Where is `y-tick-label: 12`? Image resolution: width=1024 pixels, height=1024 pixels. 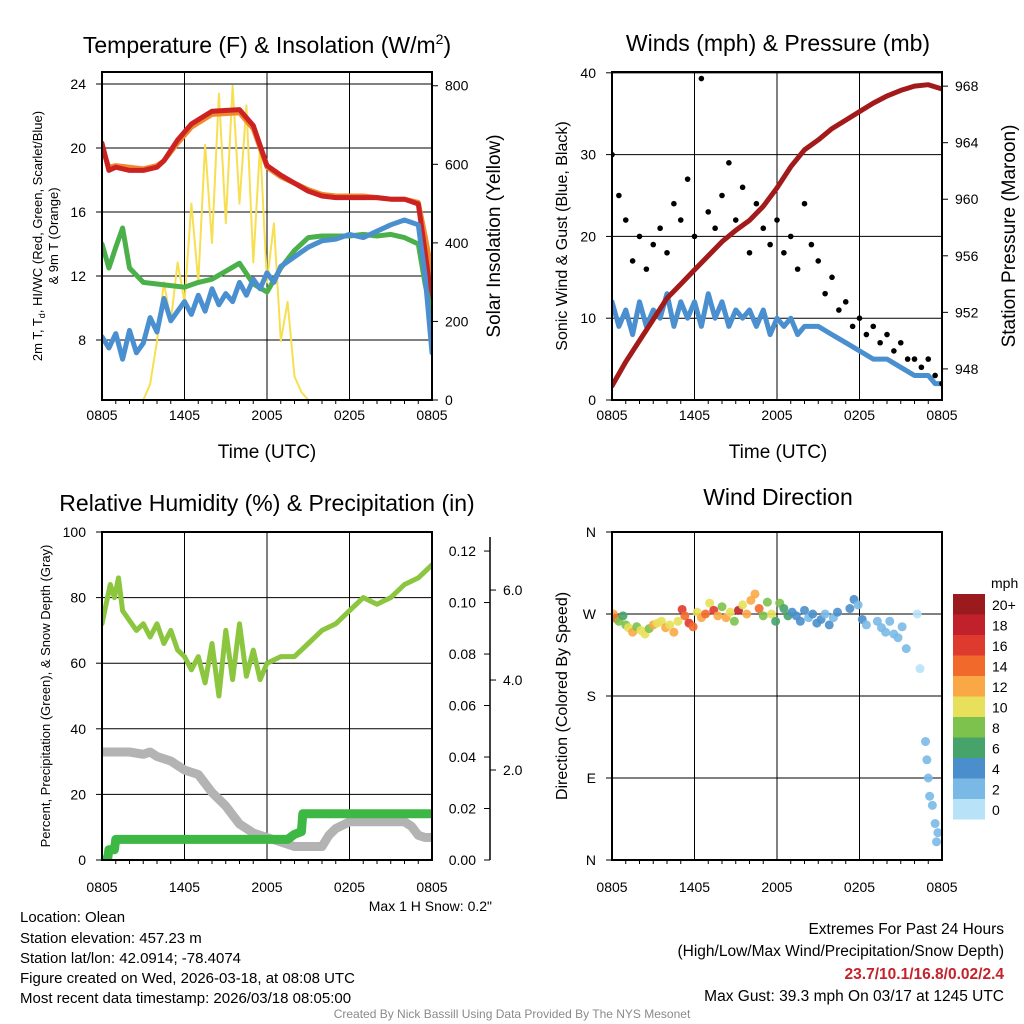
y-tick-label: 12 is located at coordinates (78, 276).